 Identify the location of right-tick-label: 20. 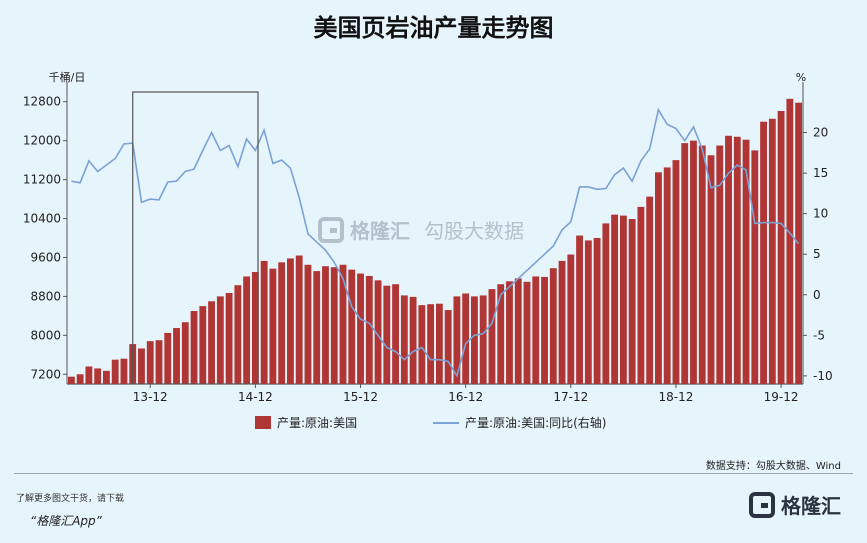
(820, 133).